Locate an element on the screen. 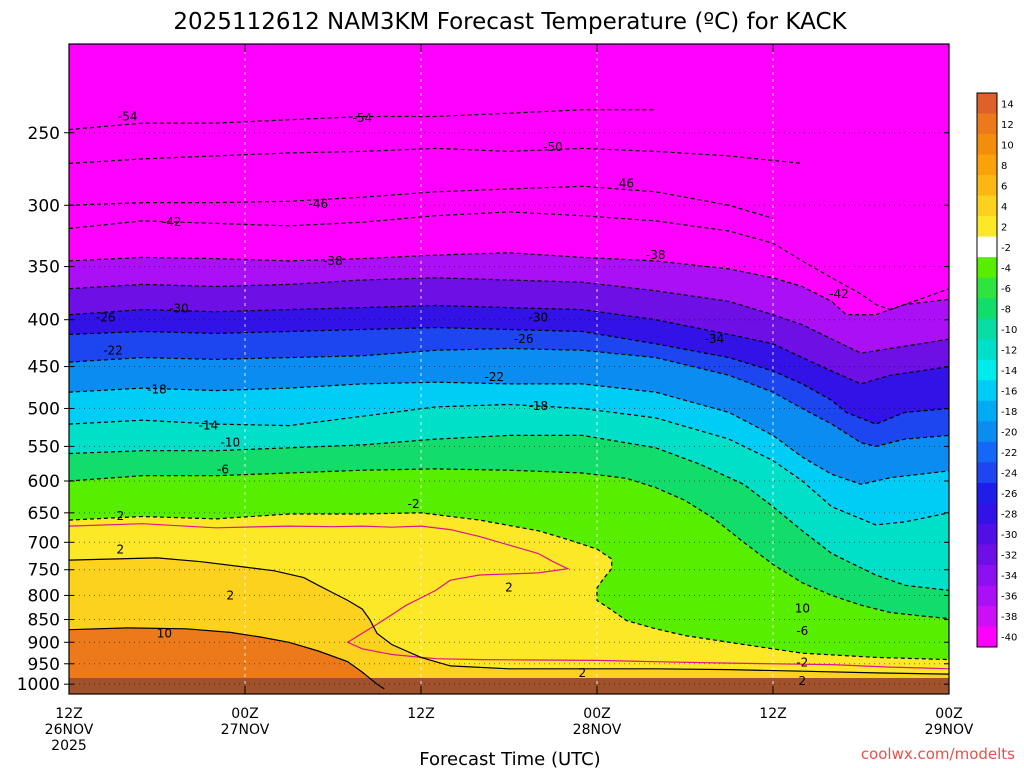  colorbar-label: -20 is located at coordinates (1009, 433).